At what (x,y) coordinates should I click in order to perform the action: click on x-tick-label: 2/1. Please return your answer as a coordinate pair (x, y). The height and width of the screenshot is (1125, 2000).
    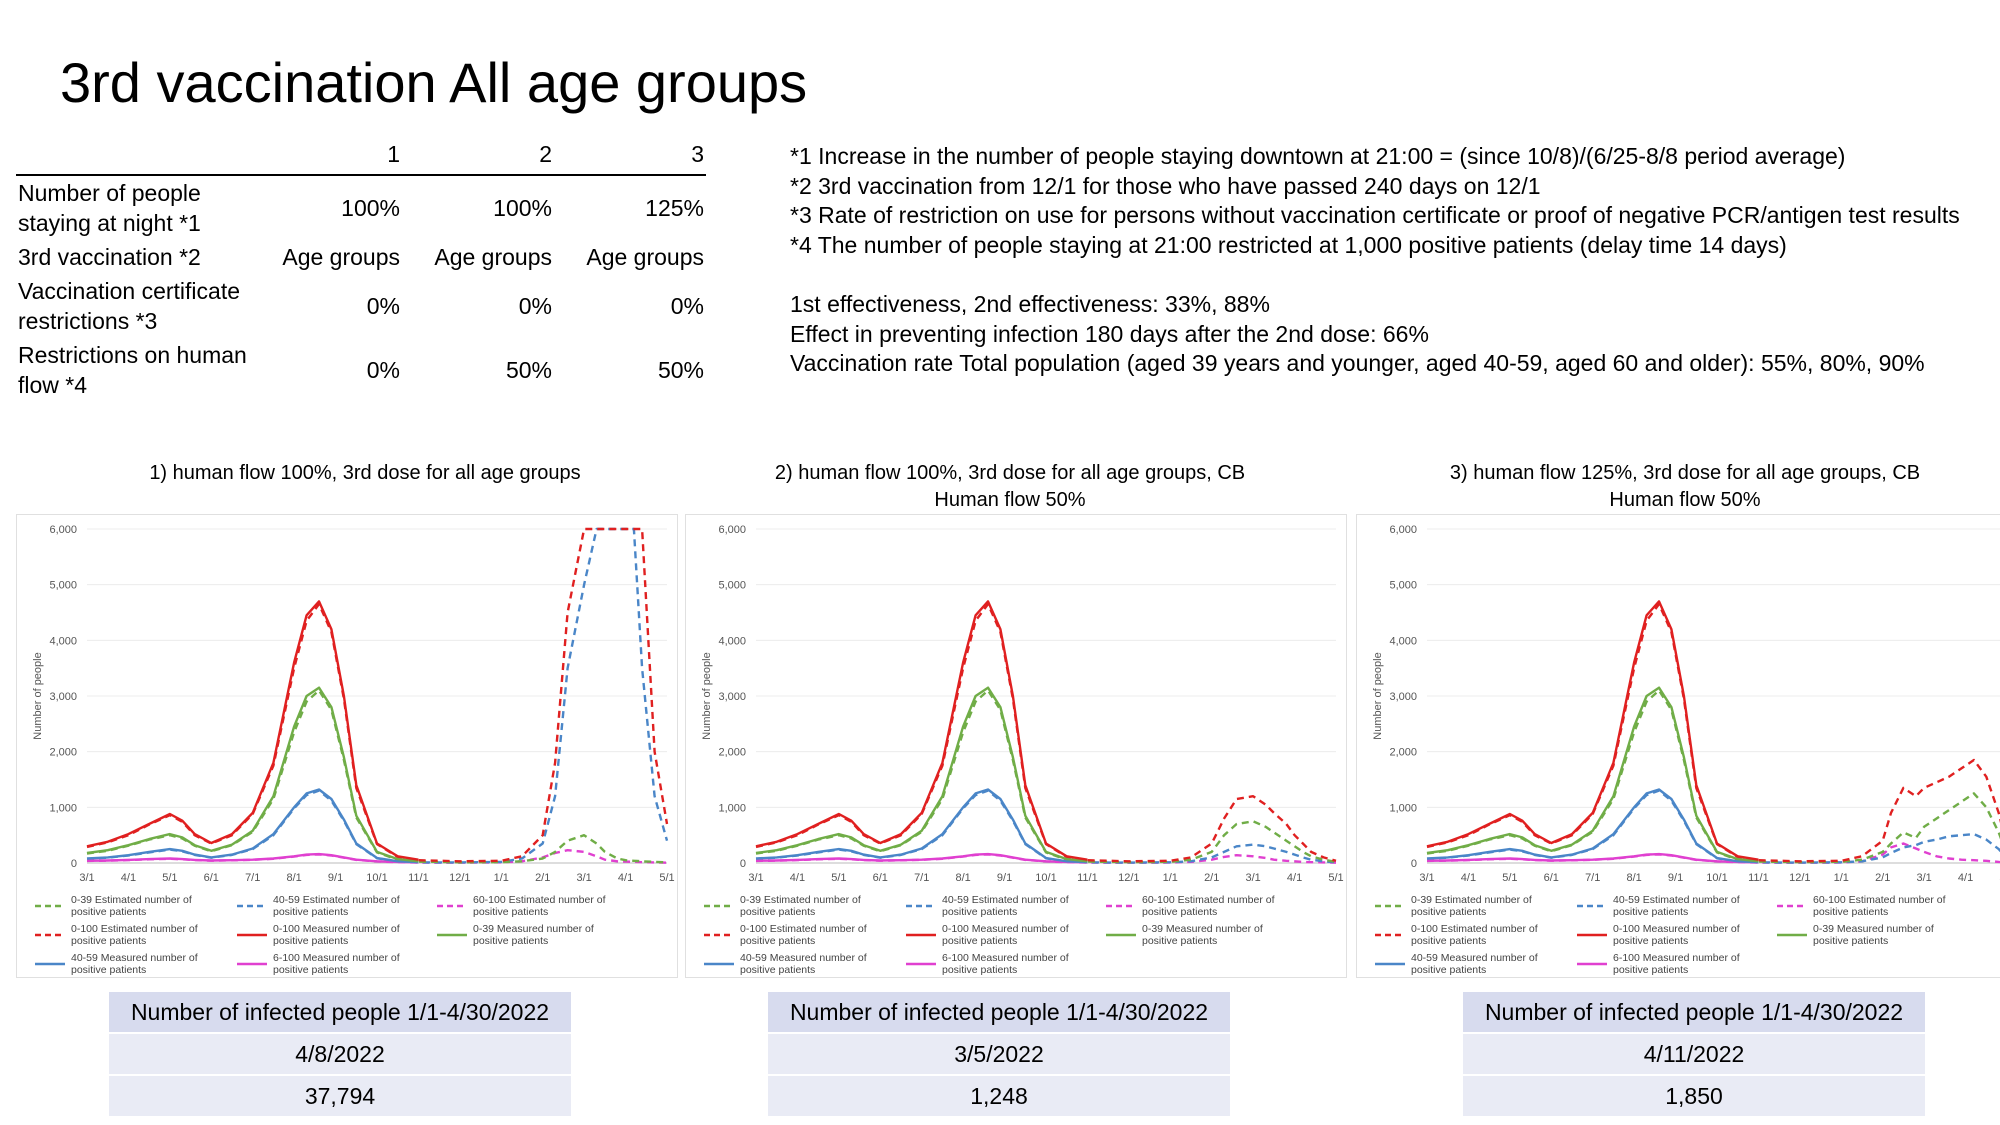
    Looking at the image, I should click on (542, 878).